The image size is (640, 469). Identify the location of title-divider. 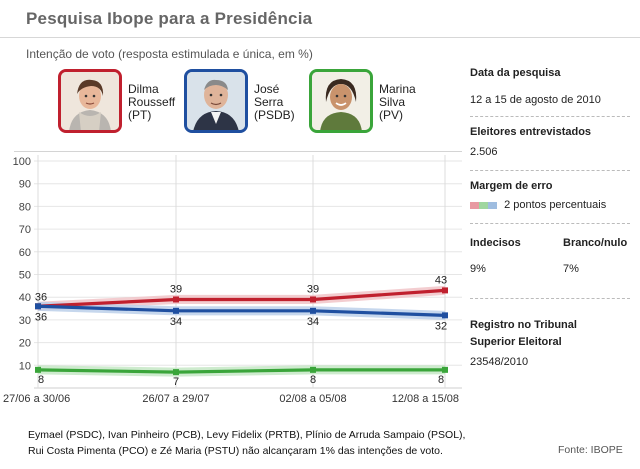
(320, 37).